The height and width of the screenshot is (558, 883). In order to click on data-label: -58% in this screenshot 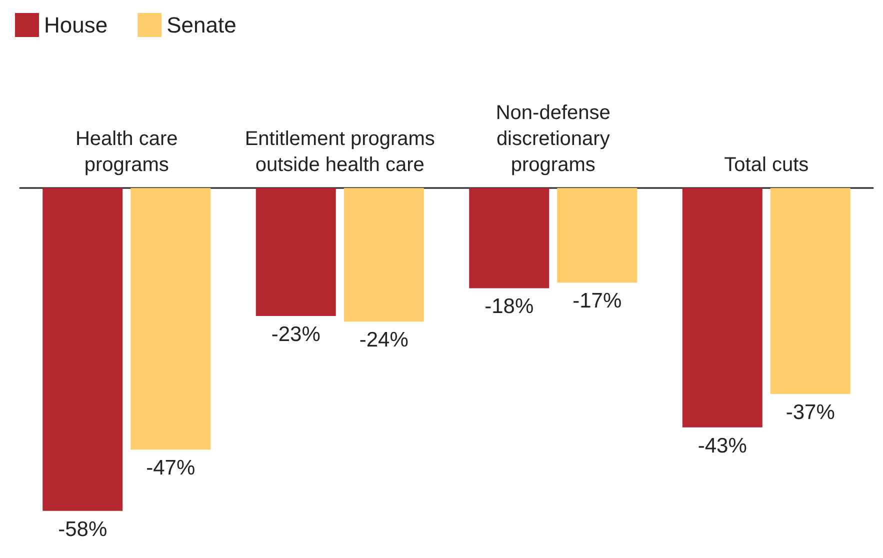, I will do `click(83, 529)`.